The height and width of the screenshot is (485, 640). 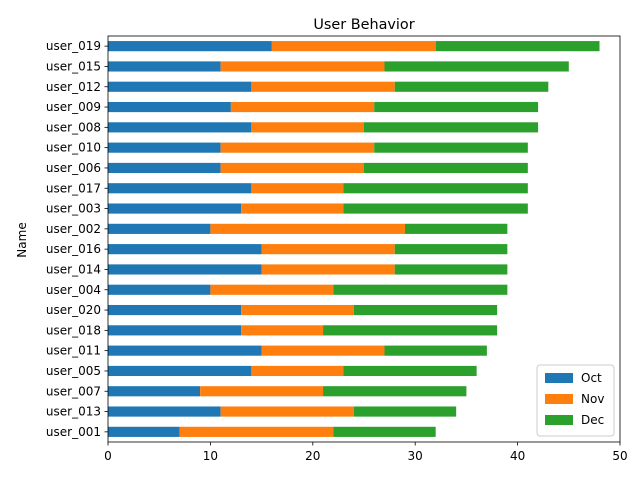 What do you see at coordinates (73, 127) in the screenshot?
I see `y-tick-label: user_008` at bounding box center [73, 127].